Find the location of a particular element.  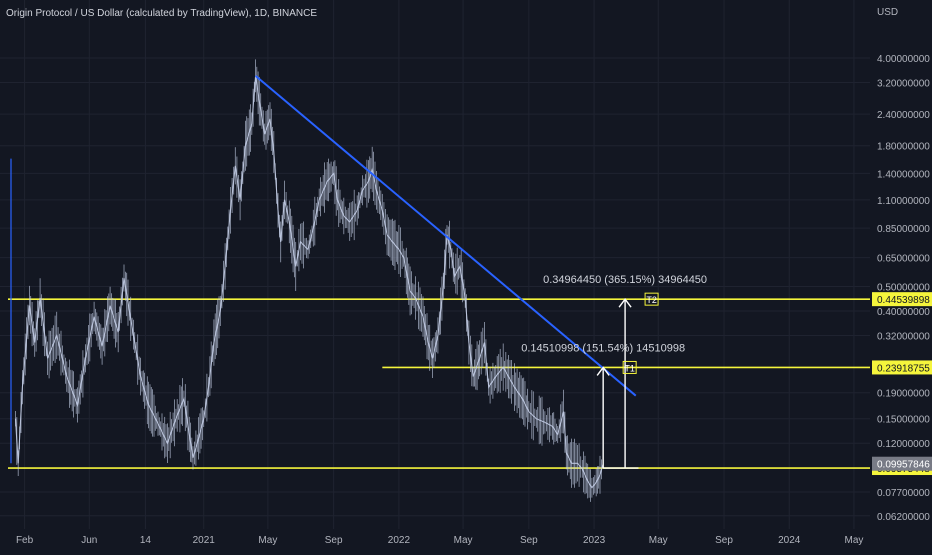

x-tick-label: Feb is located at coordinates (25, 540).